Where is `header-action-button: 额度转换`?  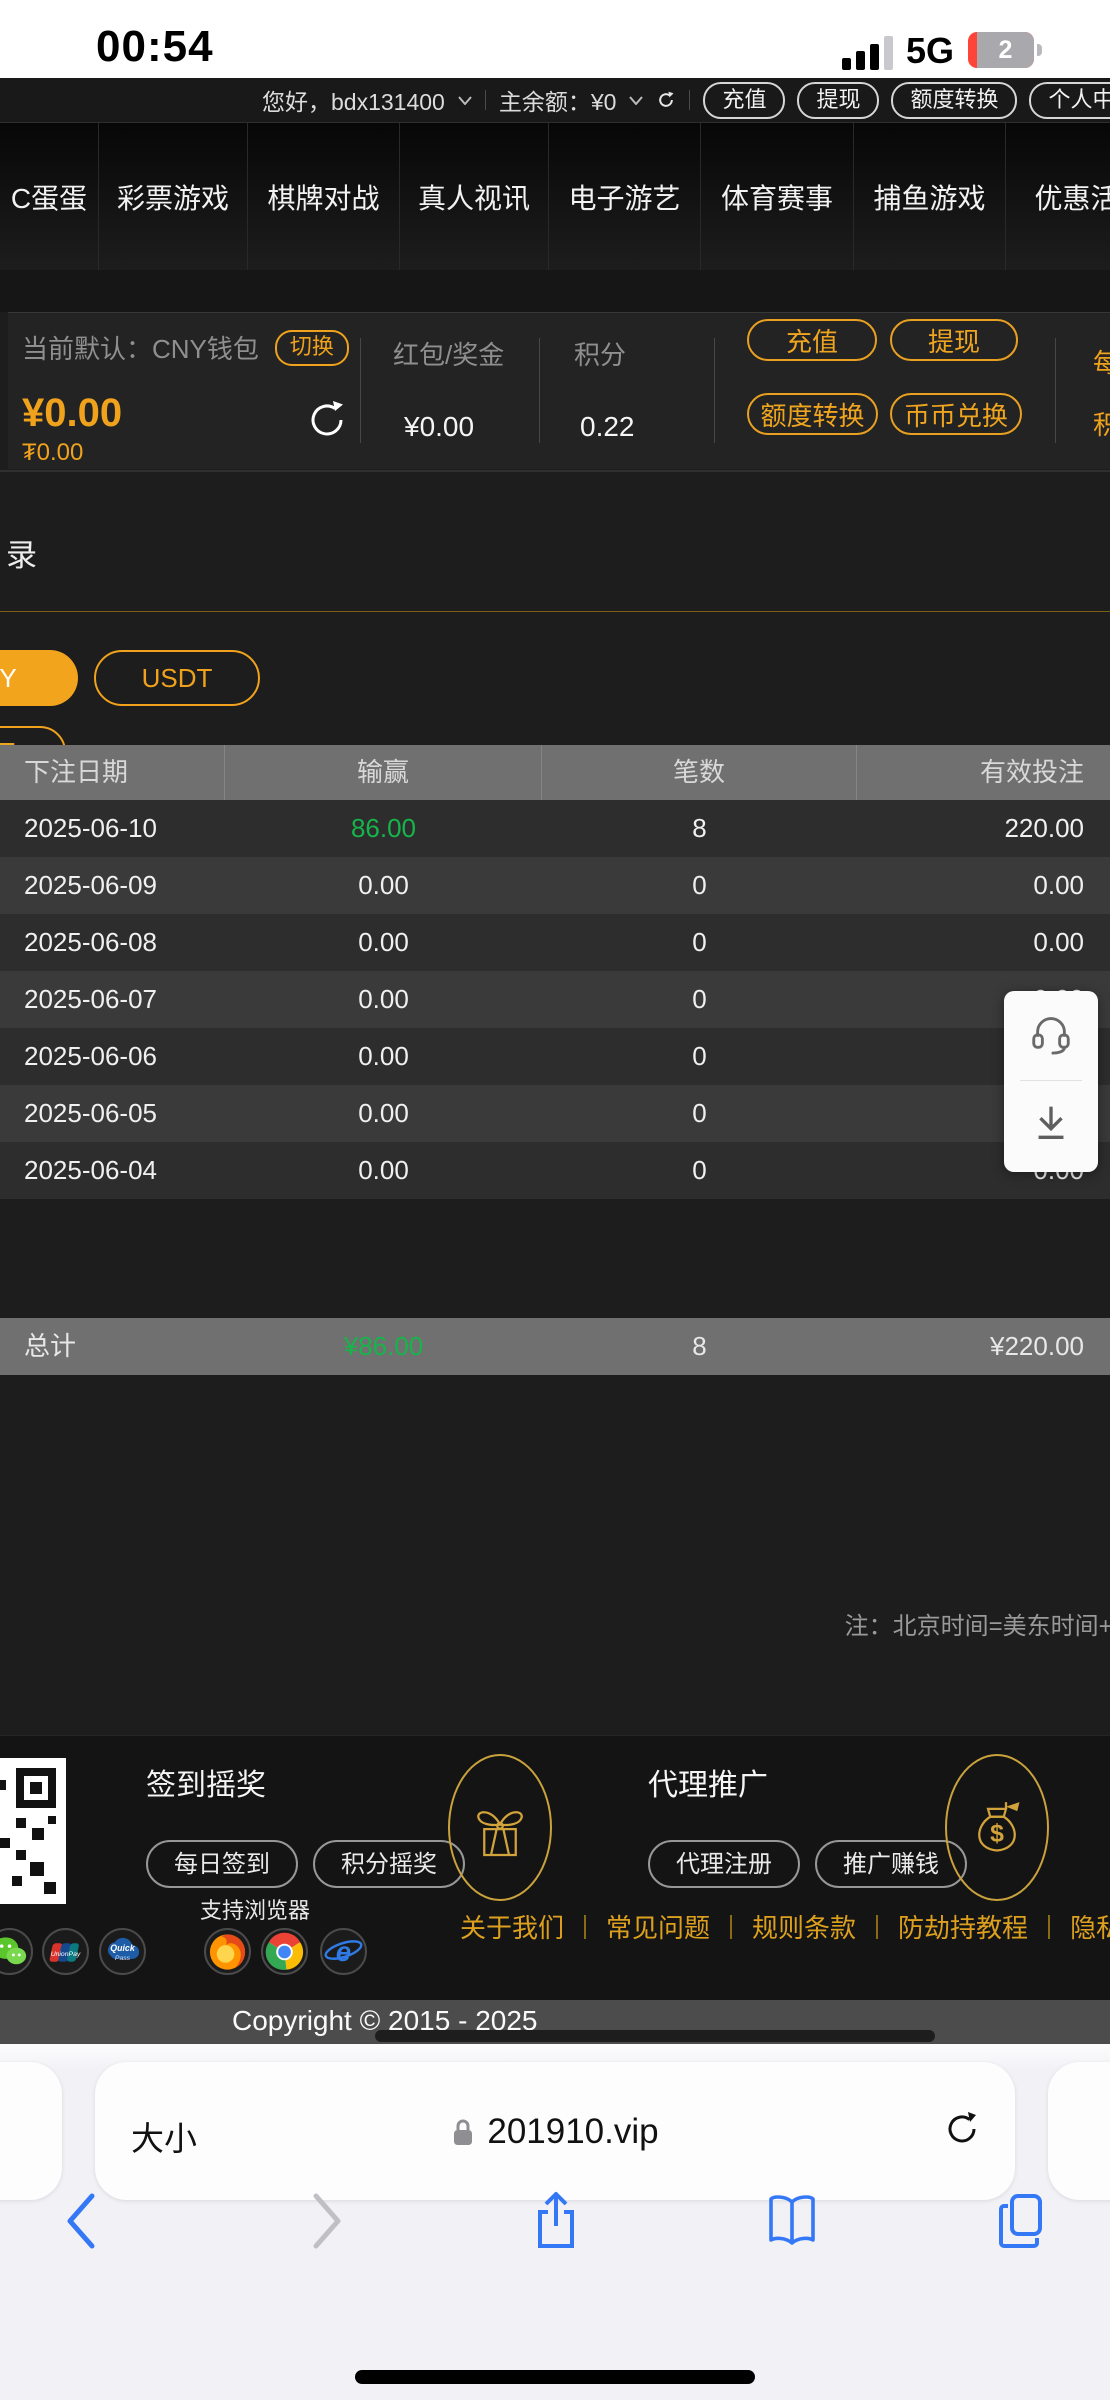 header-action-button: 额度转换 is located at coordinates (954, 100).